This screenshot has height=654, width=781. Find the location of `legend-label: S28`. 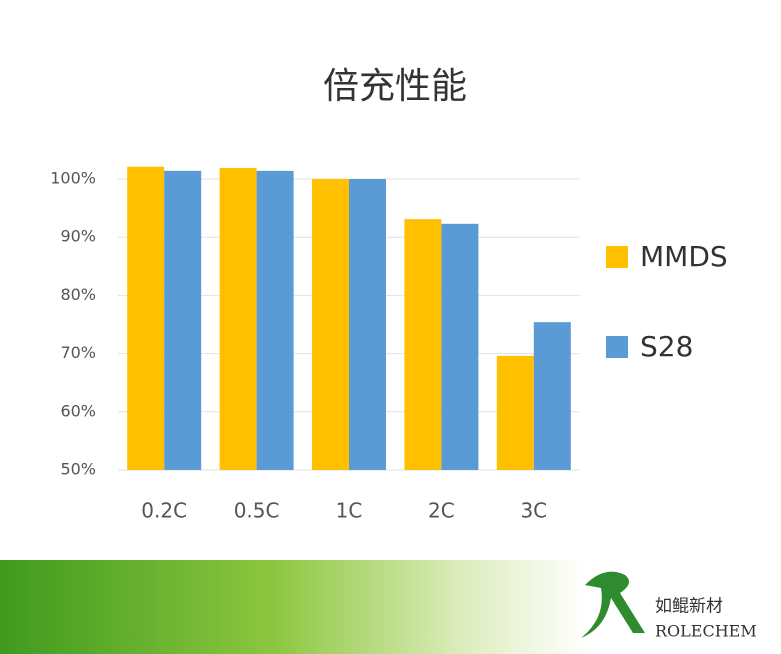

legend-label: S28 is located at coordinates (666, 346).